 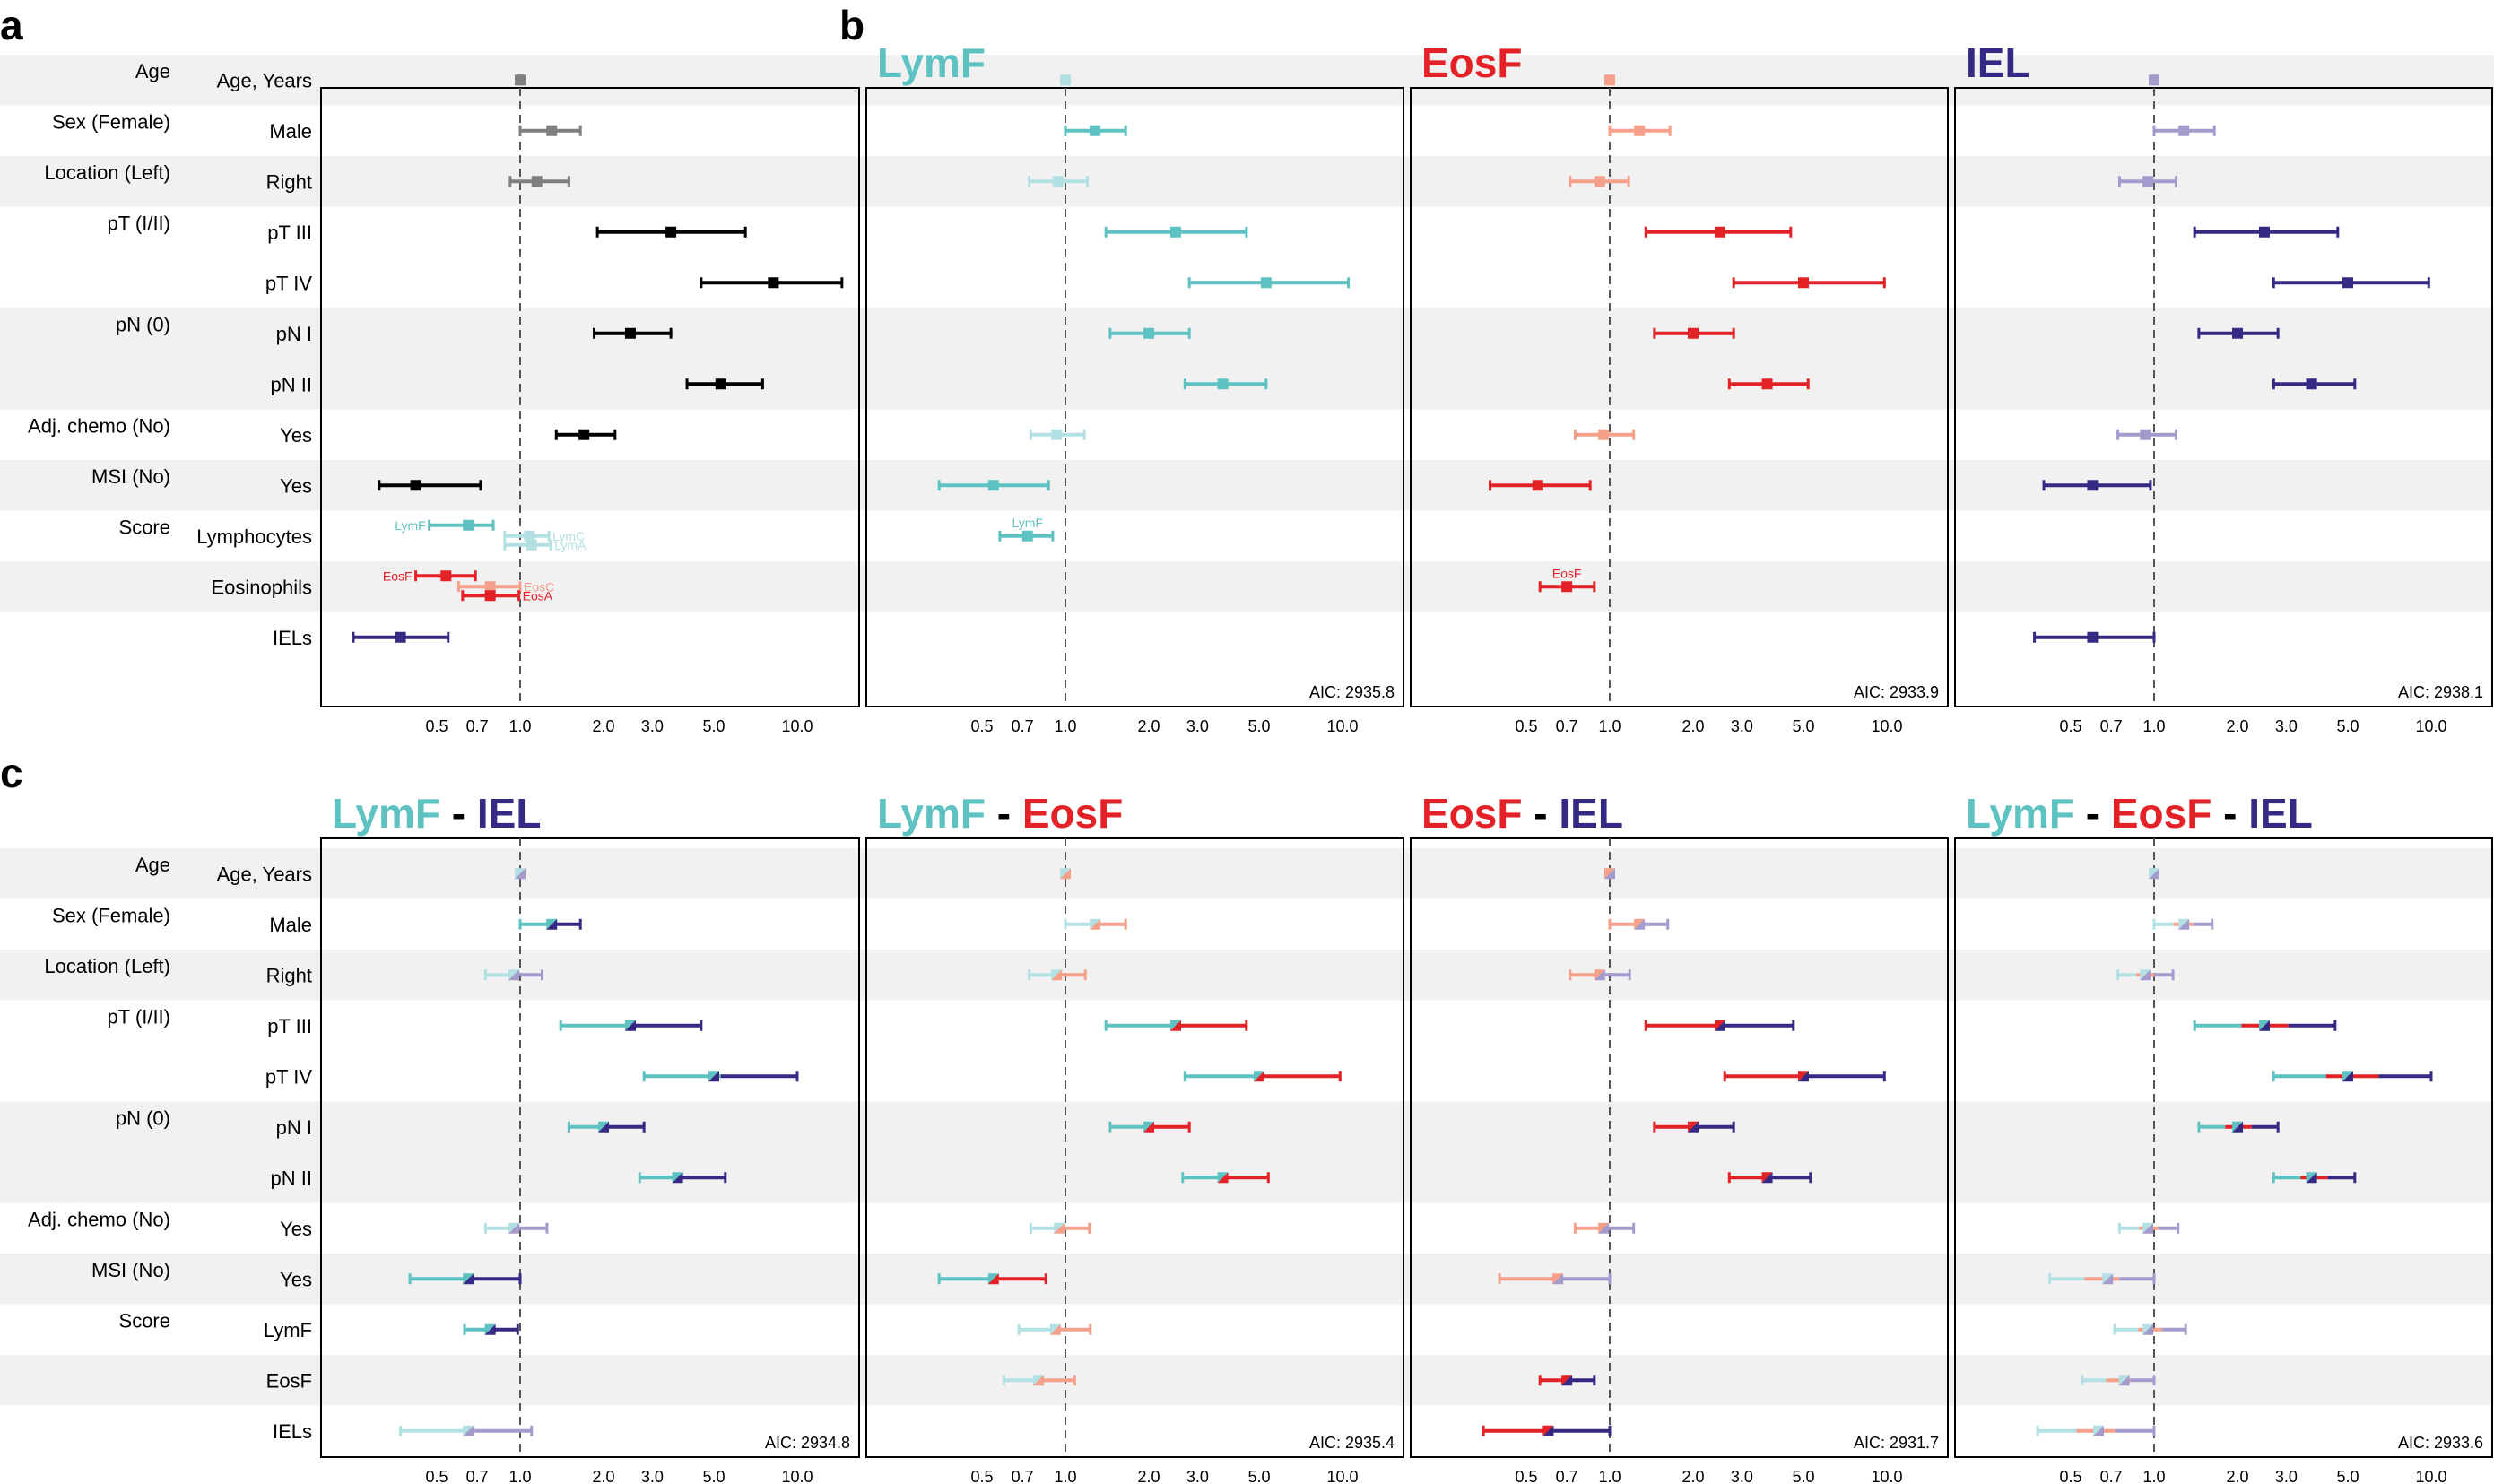 I want to click on plot-title-c1: LymF - EosF, so click(x=1000, y=813).